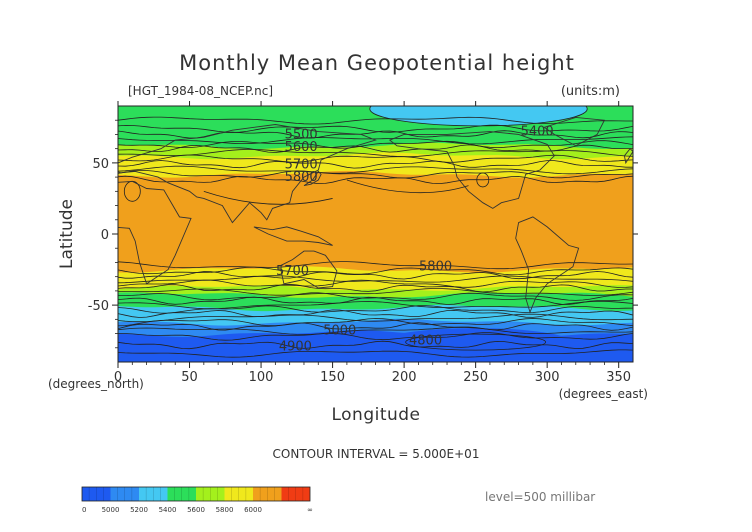  What do you see at coordinates (118, 377) in the screenshot?
I see `x-tick-label: 0` at bounding box center [118, 377].